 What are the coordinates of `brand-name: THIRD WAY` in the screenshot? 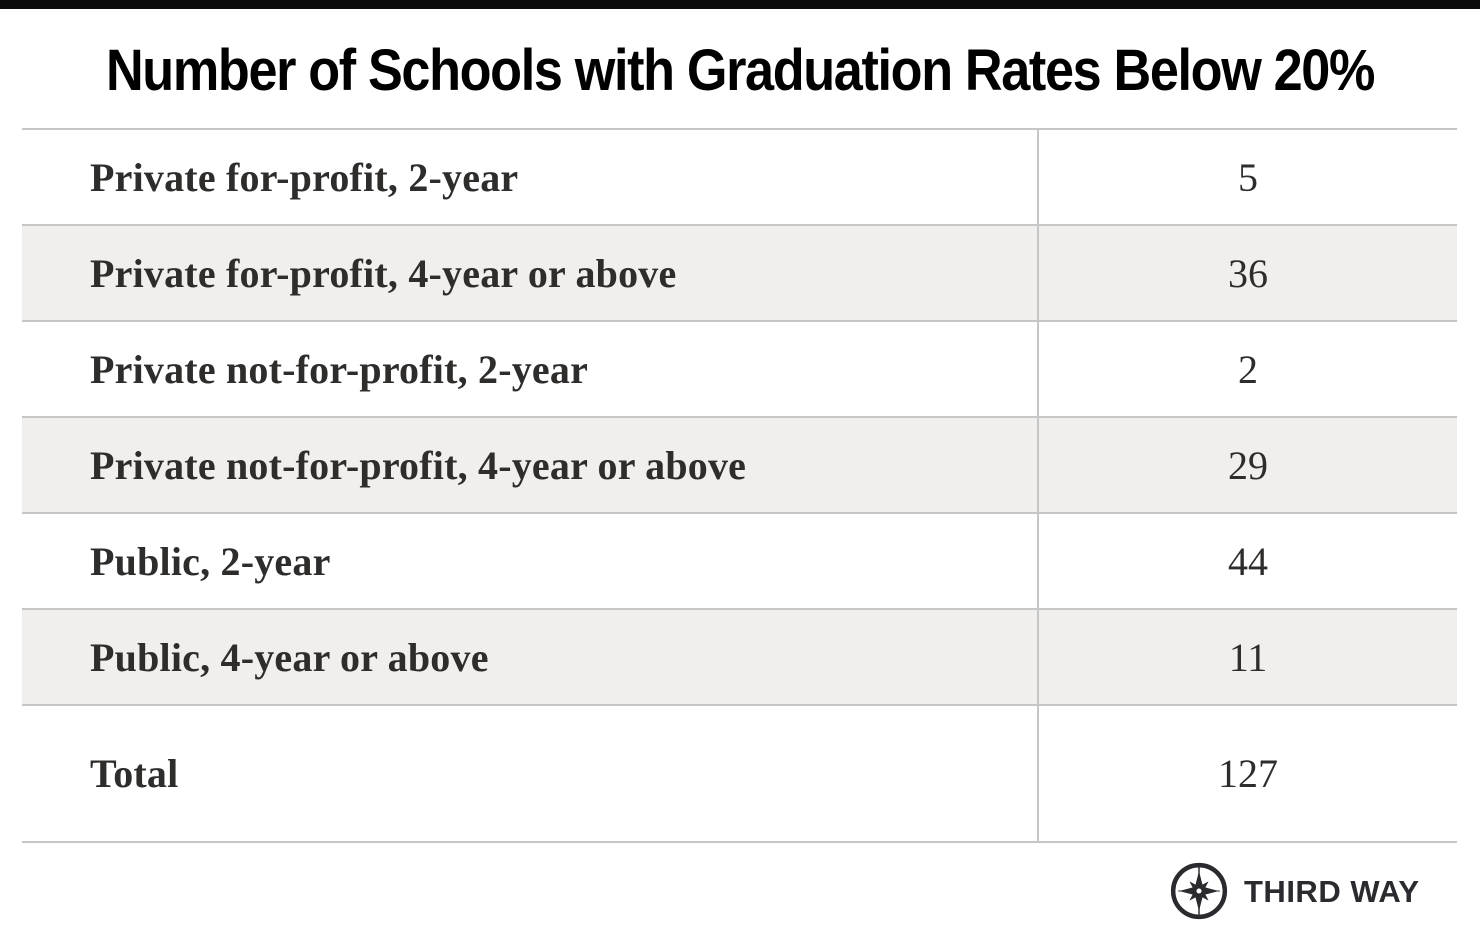 It's located at (1332, 891).